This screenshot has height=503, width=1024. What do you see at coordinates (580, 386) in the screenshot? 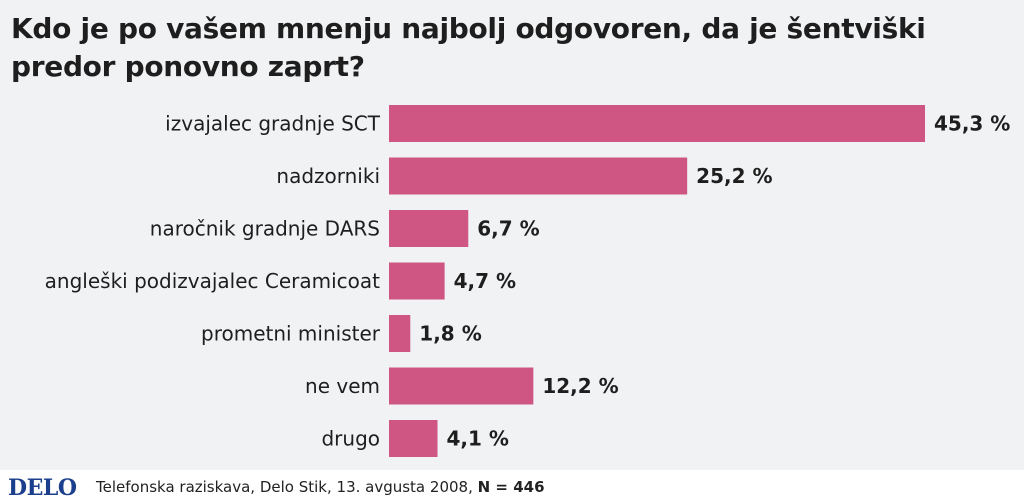
I see `value-label: 12,2 %` at bounding box center [580, 386].